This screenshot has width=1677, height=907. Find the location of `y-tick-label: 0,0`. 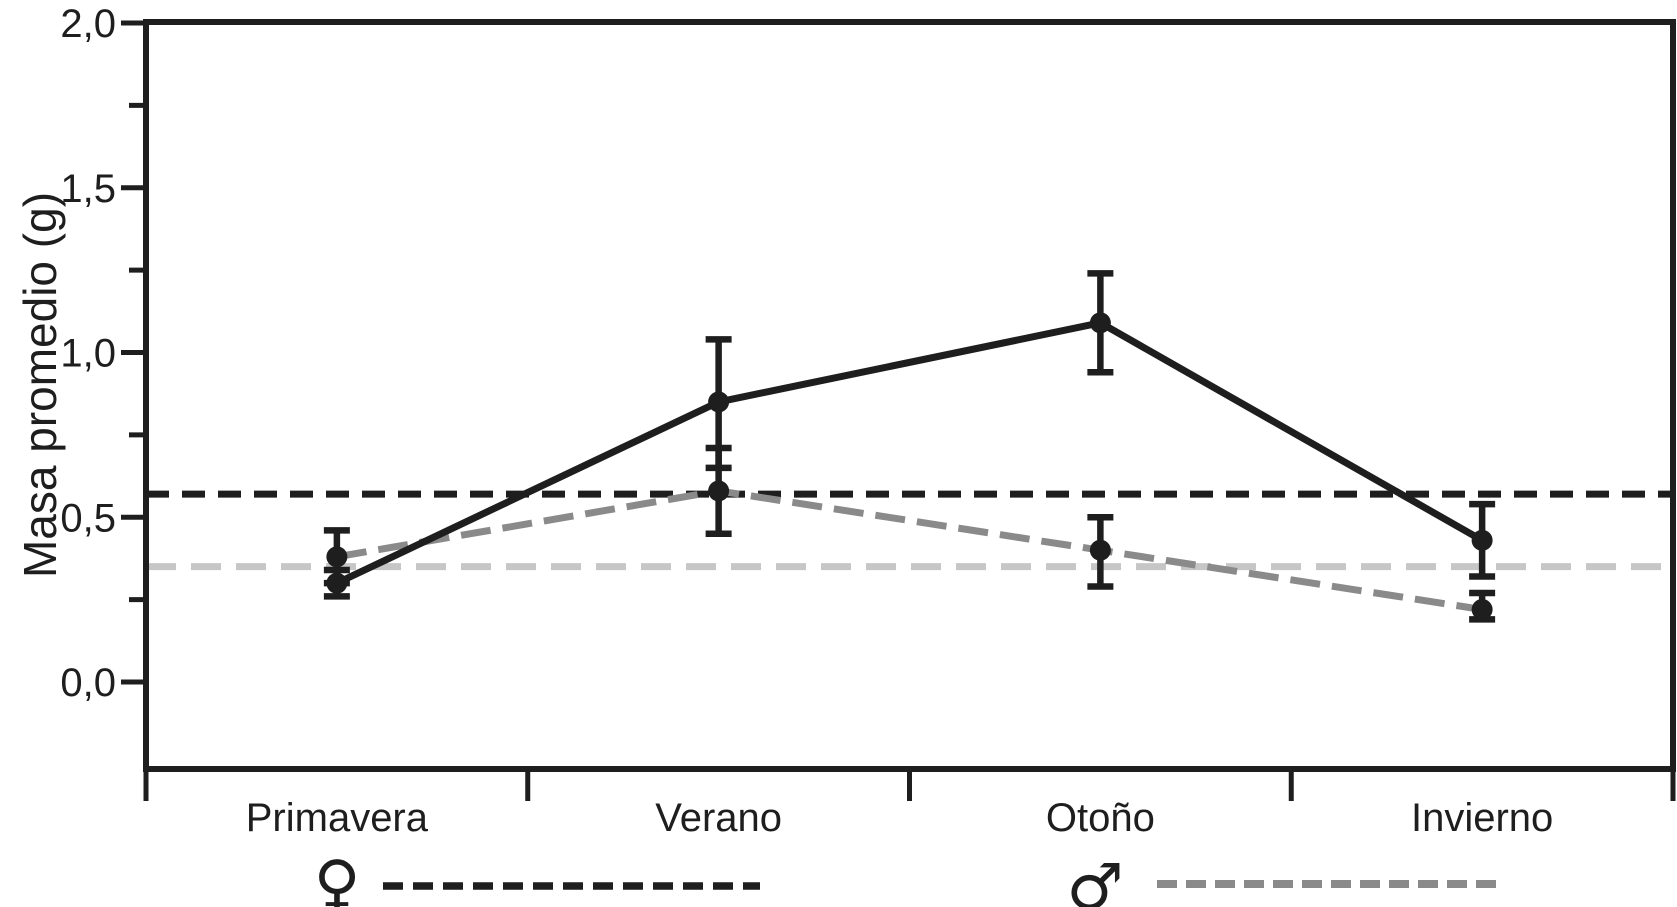

y-tick-label: 0,0 is located at coordinates (88, 683).